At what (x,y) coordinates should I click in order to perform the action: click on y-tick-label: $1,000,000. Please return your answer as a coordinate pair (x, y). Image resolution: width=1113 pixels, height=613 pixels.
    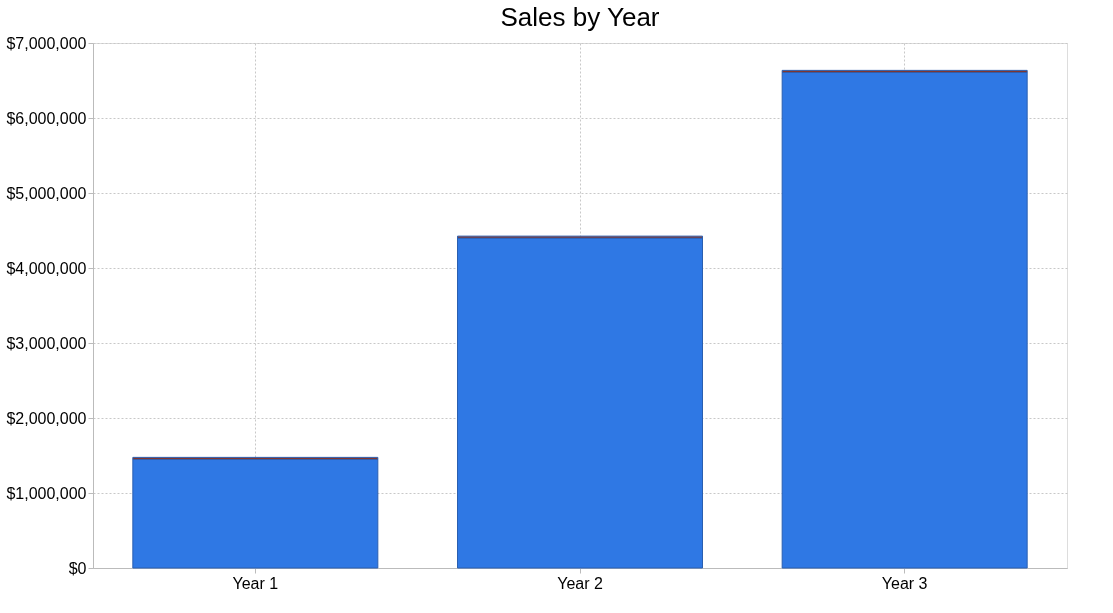
    Looking at the image, I should click on (46, 493).